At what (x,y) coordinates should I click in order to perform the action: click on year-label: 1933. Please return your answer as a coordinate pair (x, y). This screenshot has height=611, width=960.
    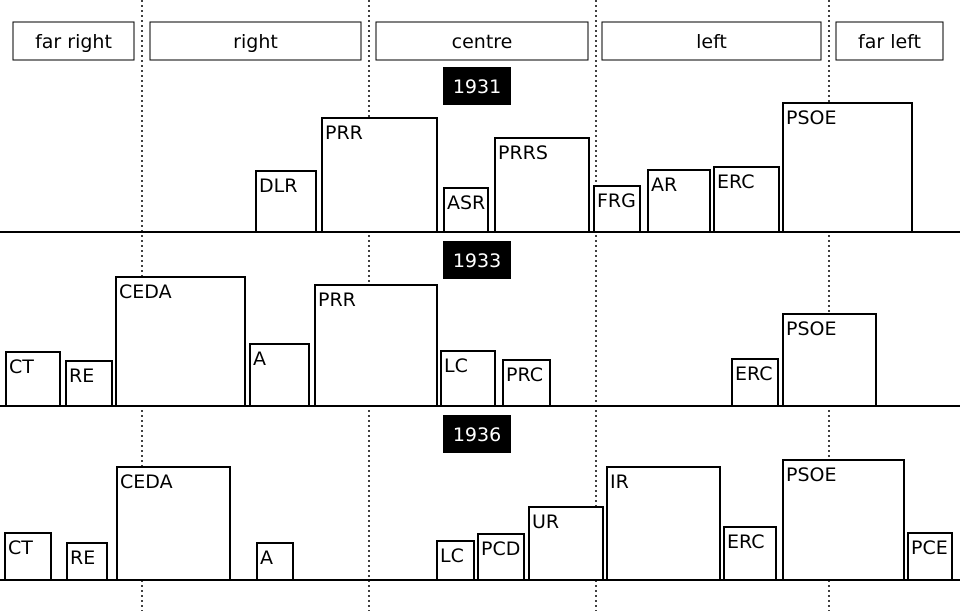
    Looking at the image, I should click on (477, 261).